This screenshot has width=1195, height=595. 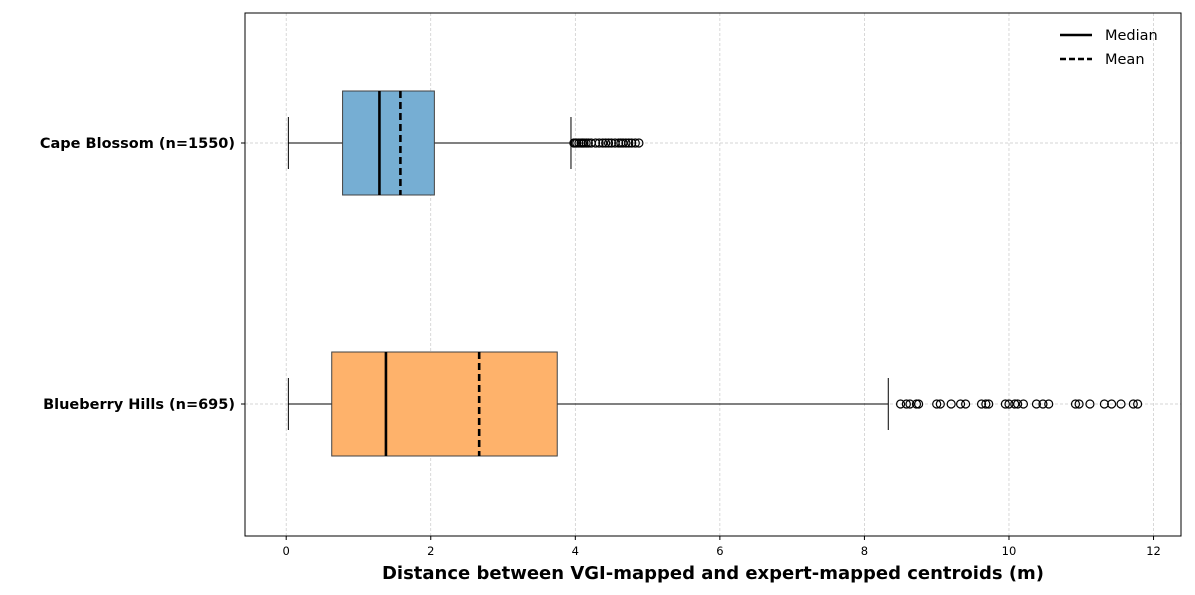 I want to click on x-axis-ticks: 0 2 4 6 8 10 12, so click(x=722, y=547).